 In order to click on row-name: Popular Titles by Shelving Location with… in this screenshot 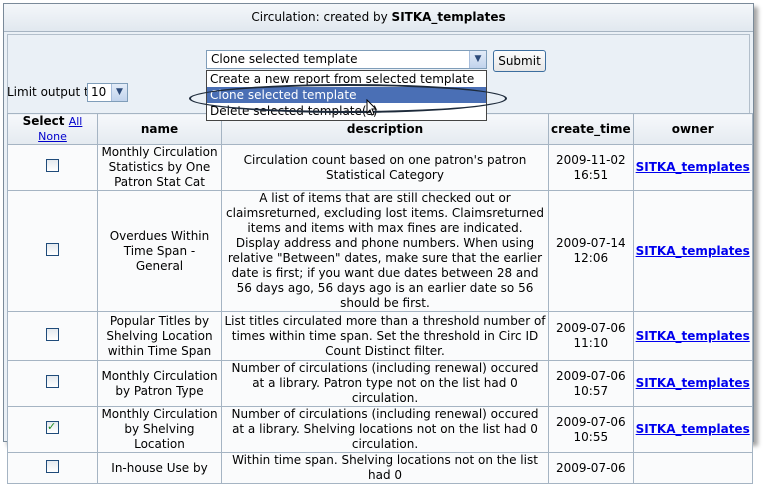, I will do `click(159, 336)`.